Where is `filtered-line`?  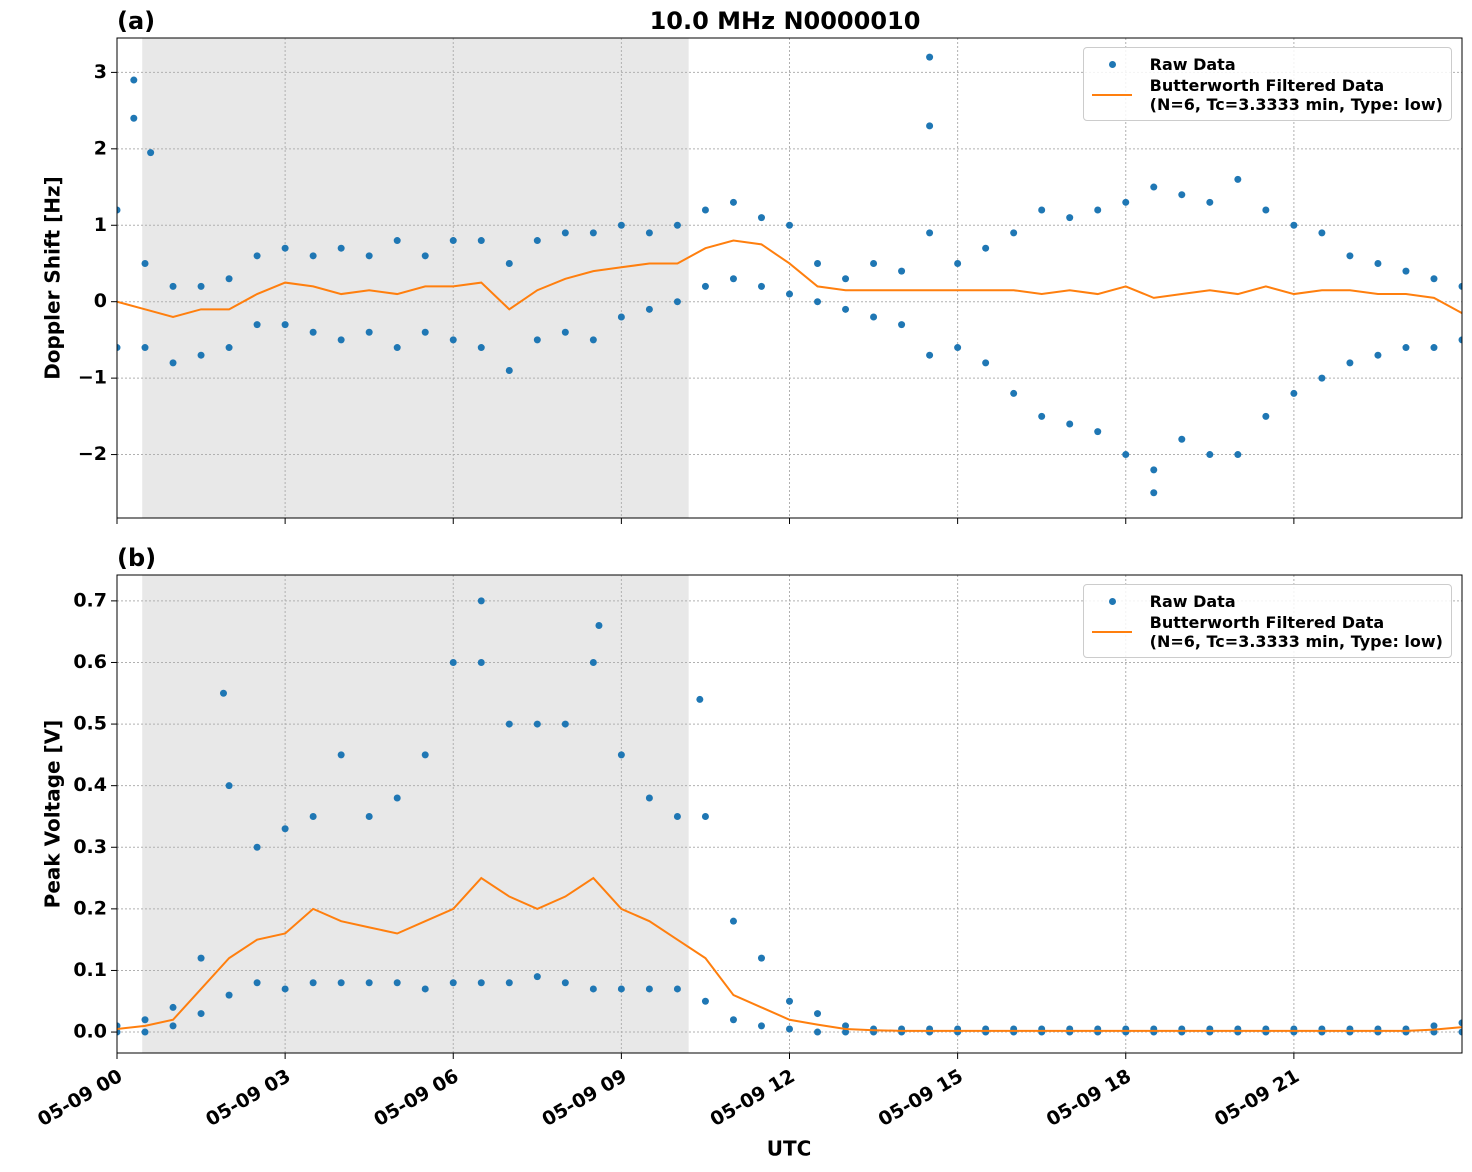 filtered-line is located at coordinates (789, 954).